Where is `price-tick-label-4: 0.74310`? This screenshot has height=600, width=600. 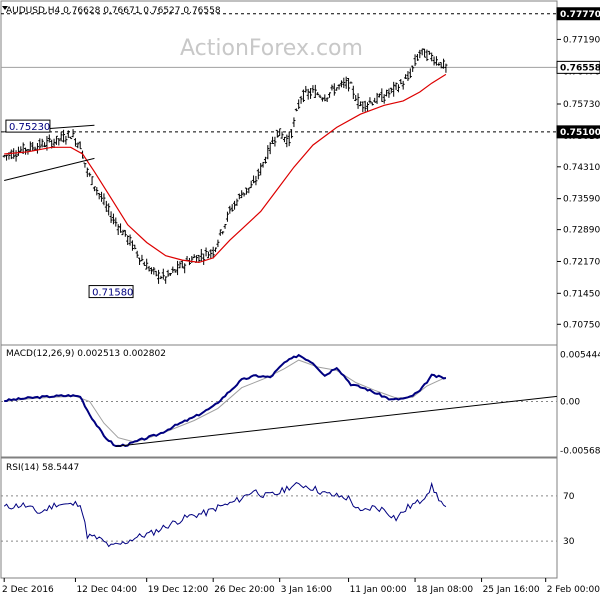 price-tick-label-4: 0.74310 is located at coordinates (581, 168).